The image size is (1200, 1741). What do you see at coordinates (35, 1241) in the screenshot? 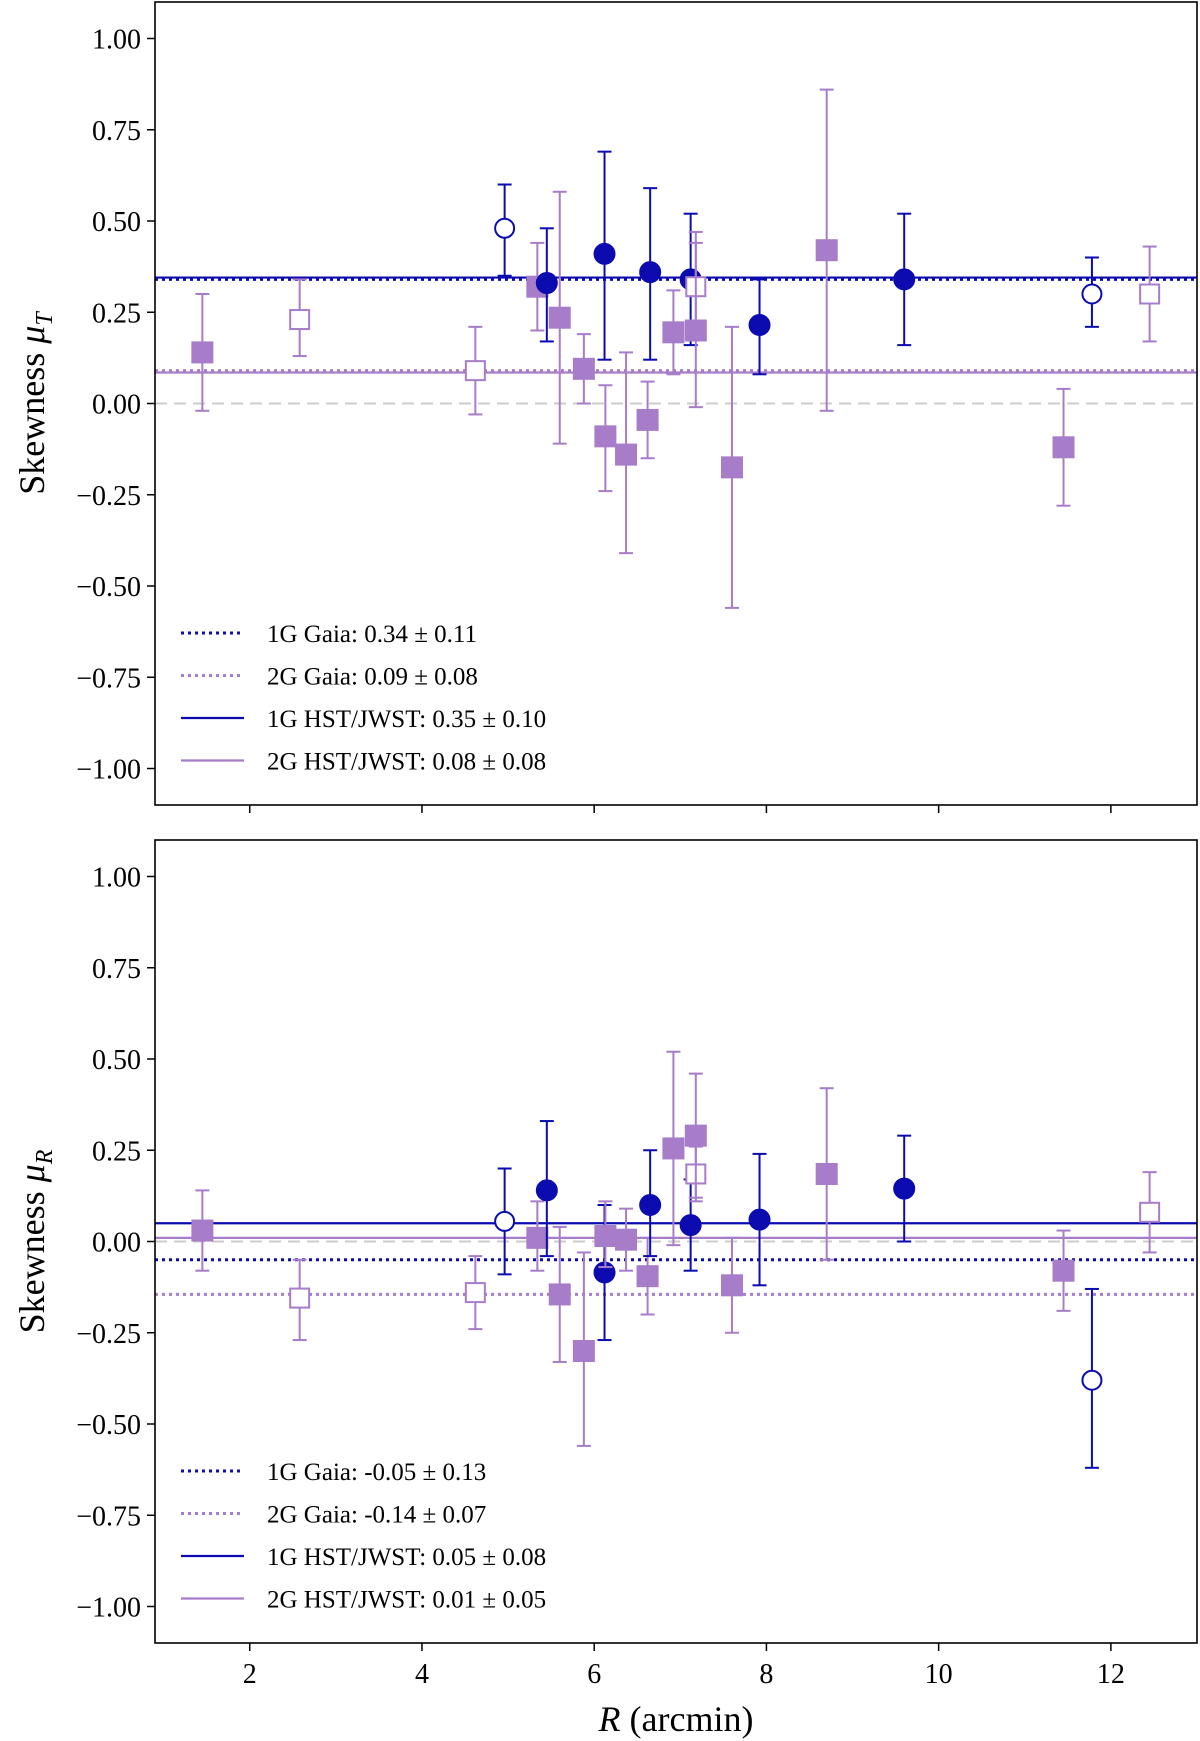
I see `ylabel: Skewness μR` at bounding box center [35, 1241].